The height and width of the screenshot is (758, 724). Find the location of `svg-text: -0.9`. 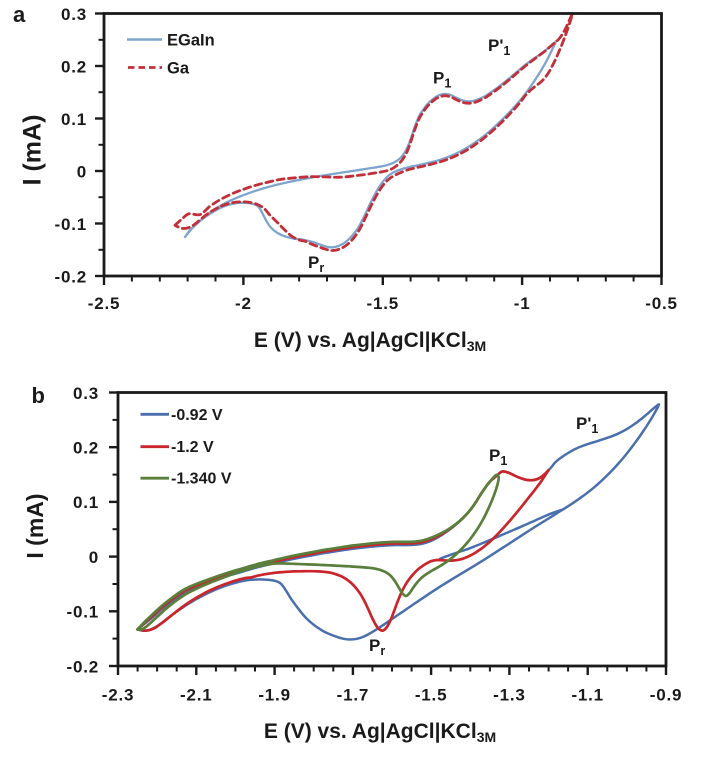

svg-text: -0.9 is located at coordinates (666, 695).